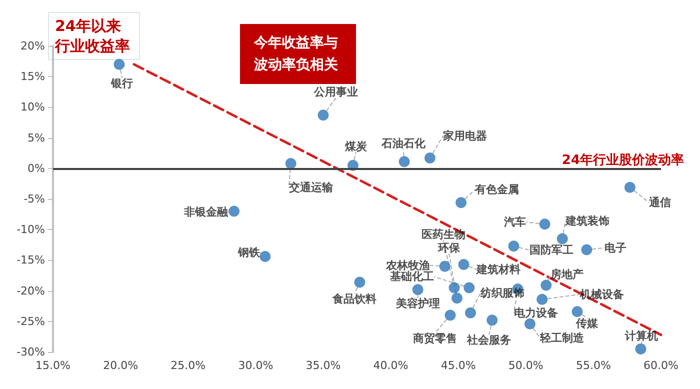 The width and height of the screenshot is (700, 389). What do you see at coordinates (53, 365) in the screenshot?
I see `x-tick-label: 15.0%` at bounding box center [53, 365].